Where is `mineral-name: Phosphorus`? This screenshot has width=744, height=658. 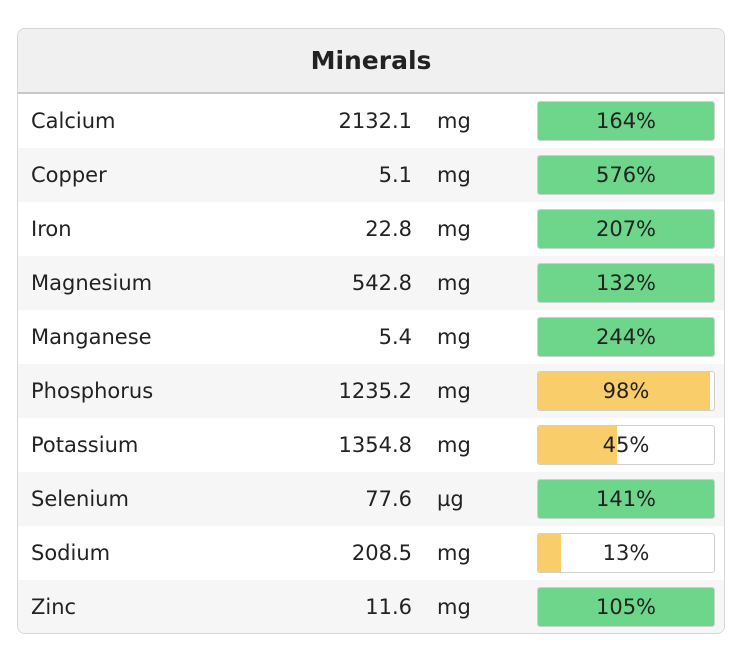 mineral-name: Phosphorus is located at coordinates (92, 391).